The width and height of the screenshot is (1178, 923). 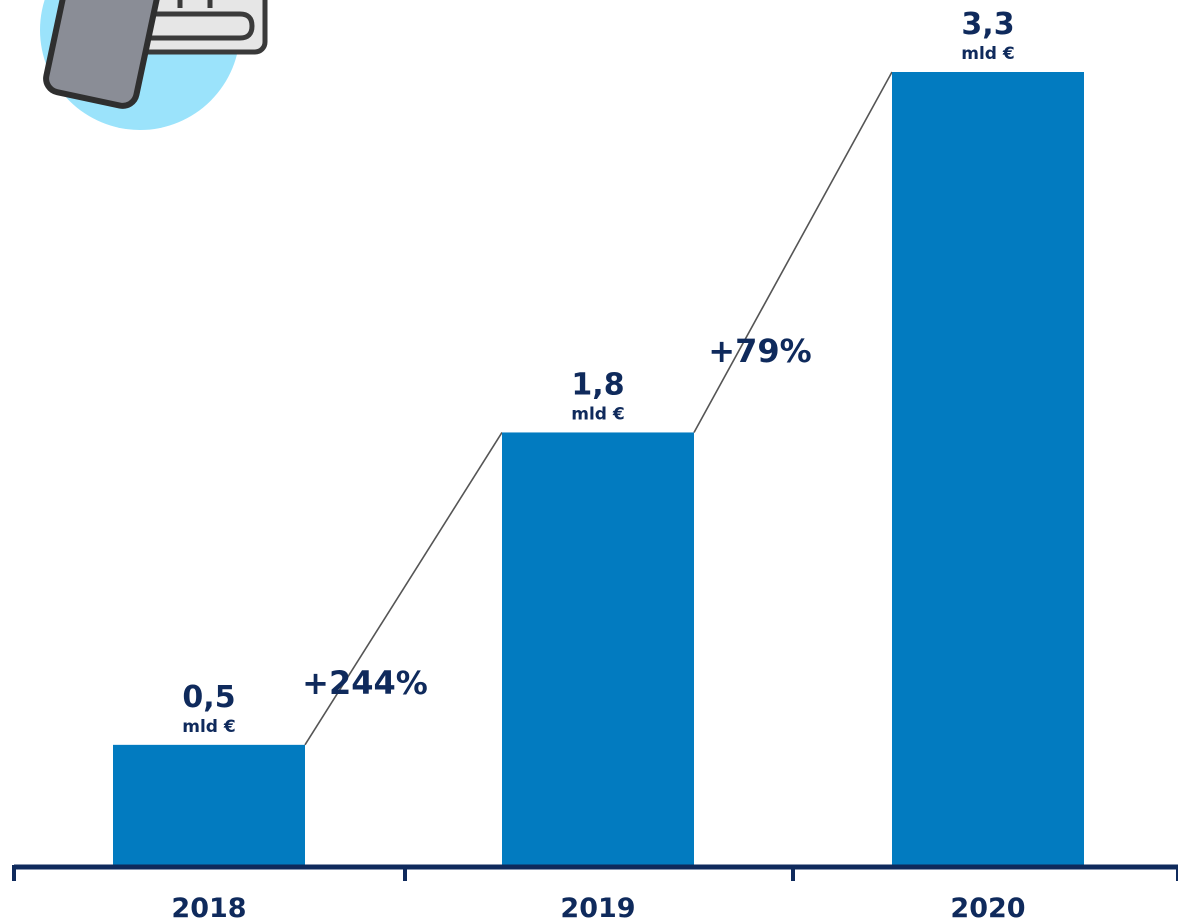 What do you see at coordinates (597, 384) in the screenshot?
I see `value-label-2019: 1,8` at bounding box center [597, 384].